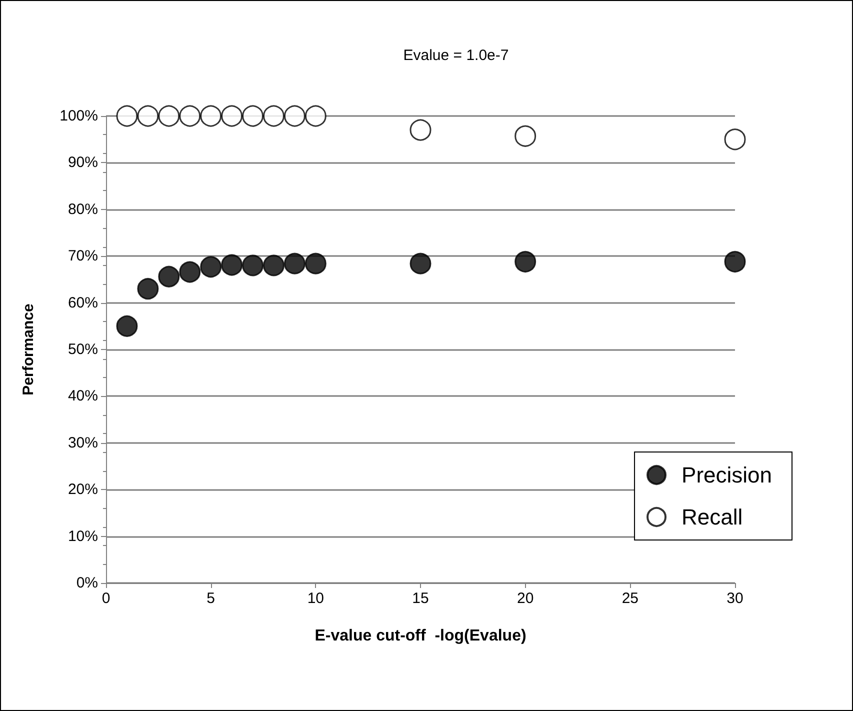 The image size is (853, 711). Describe the element at coordinates (83, 396) in the screenshot. I see `y-tick-label: 40%` at that location.